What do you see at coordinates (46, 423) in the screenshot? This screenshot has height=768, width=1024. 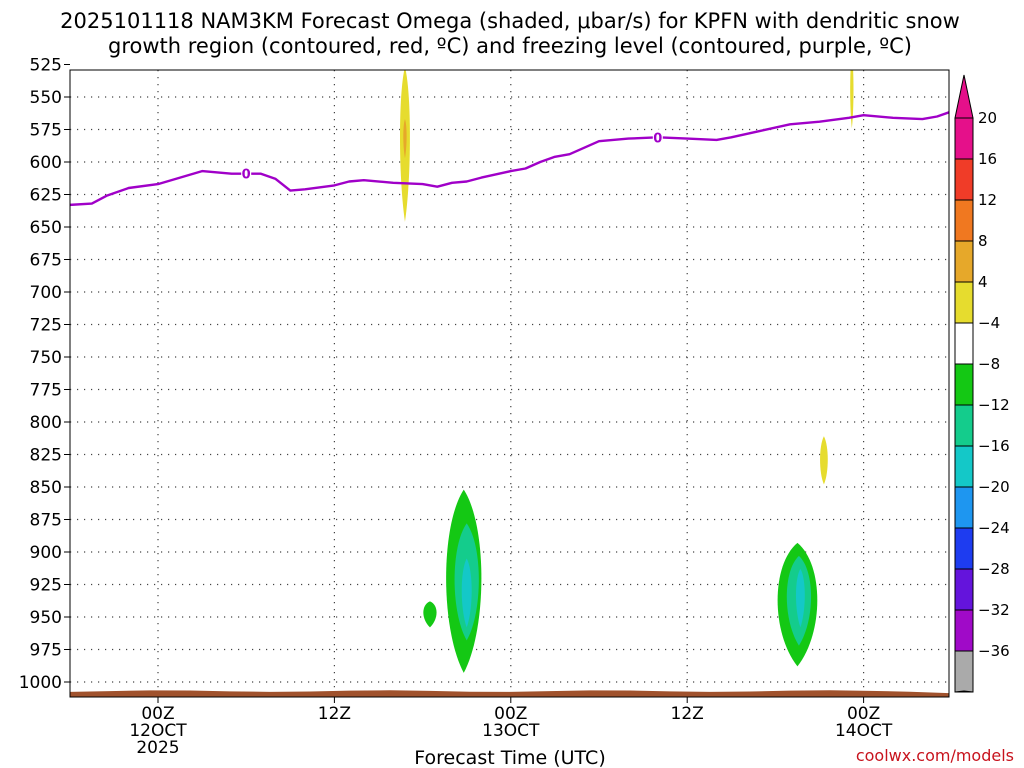 I see `y-tick-label-800: 800` at bounding box center [46, 423].